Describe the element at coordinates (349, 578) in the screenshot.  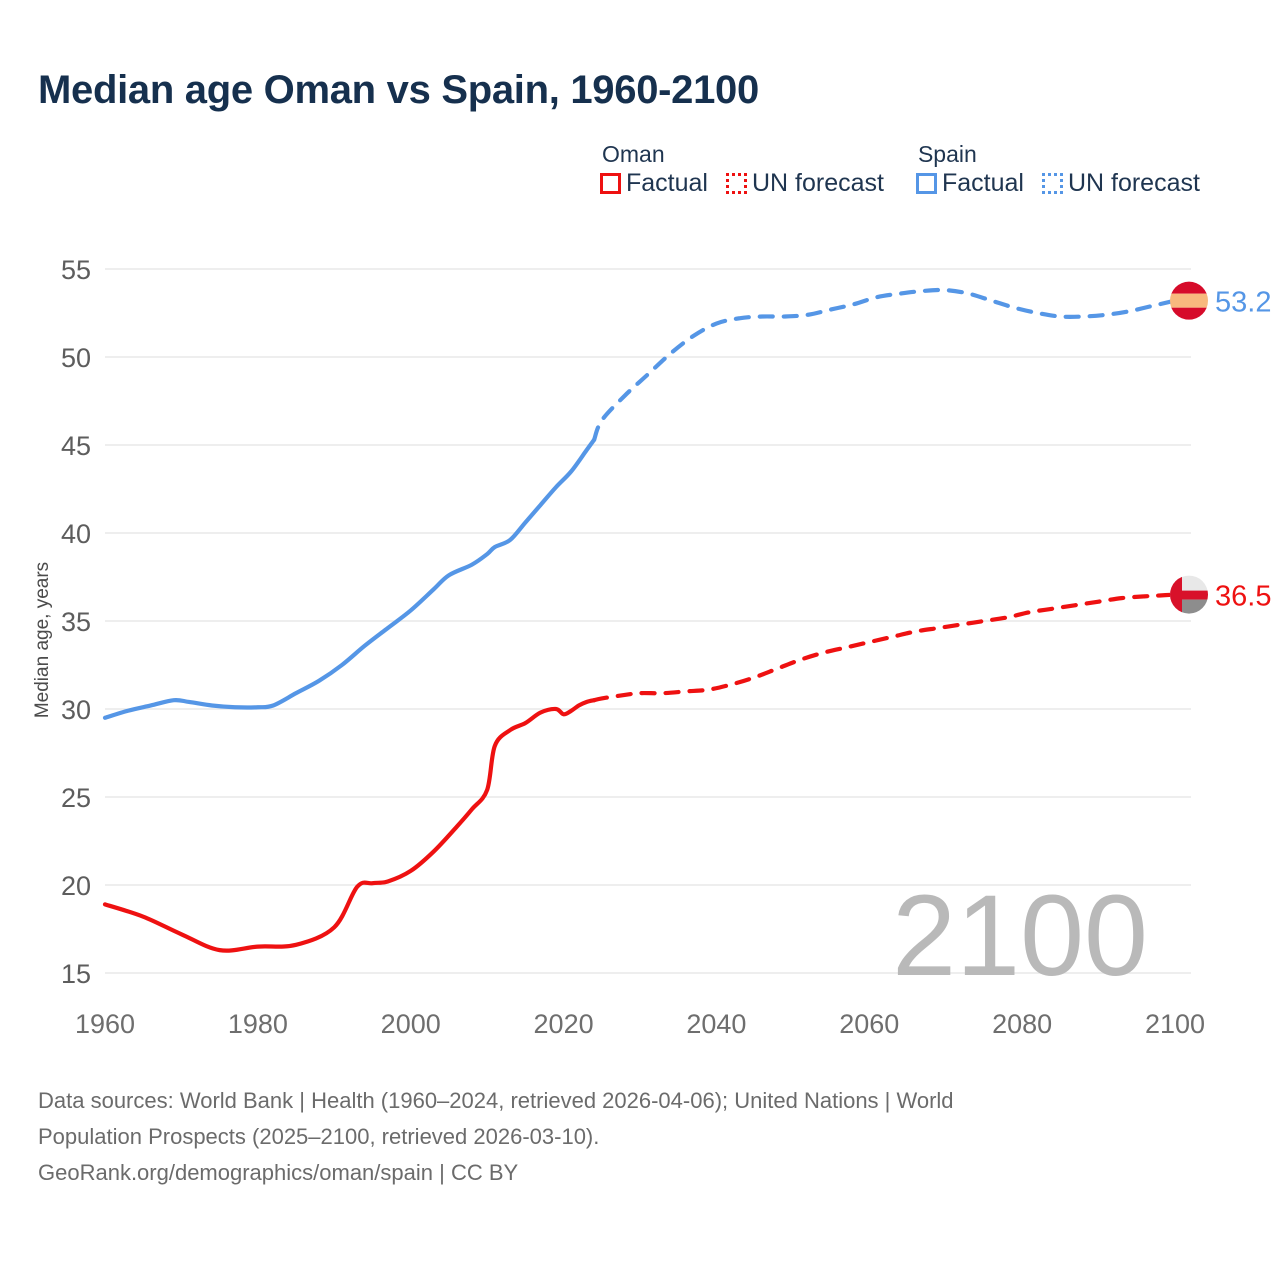
I see `series-line-factual-spain` at that location.